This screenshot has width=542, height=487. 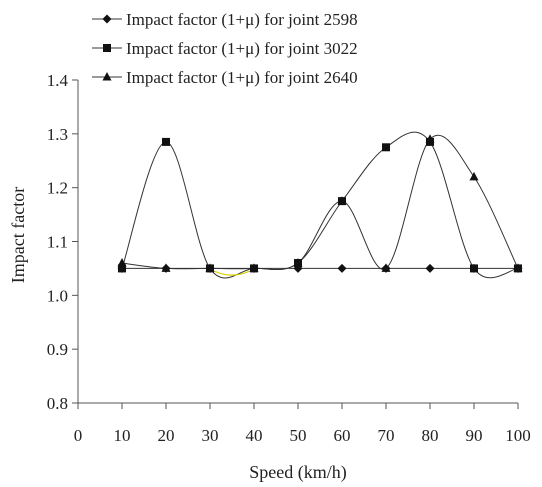 I want to click on legend-label-3: Impact factor (1+μ) for joint 2640, so click(x=242, y=77).